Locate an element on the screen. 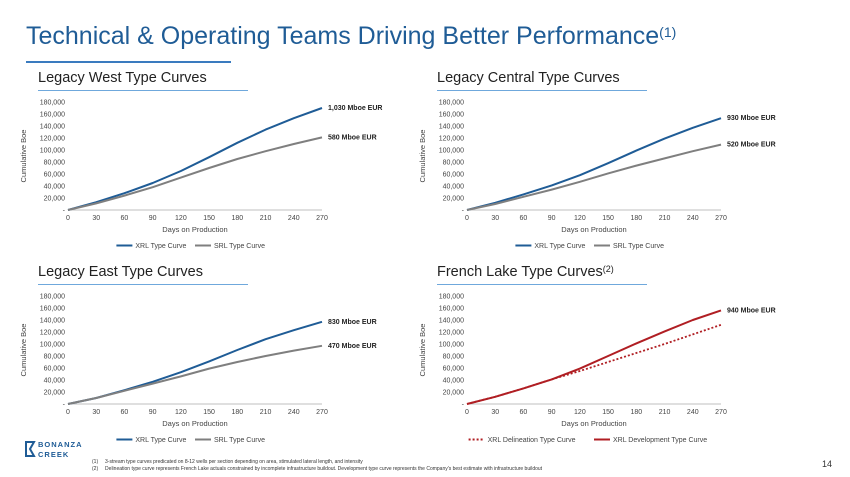 This screenshot has width=850, height=477. series-end-label: 930 Mboe EUR is located at coordinates (751, 118).